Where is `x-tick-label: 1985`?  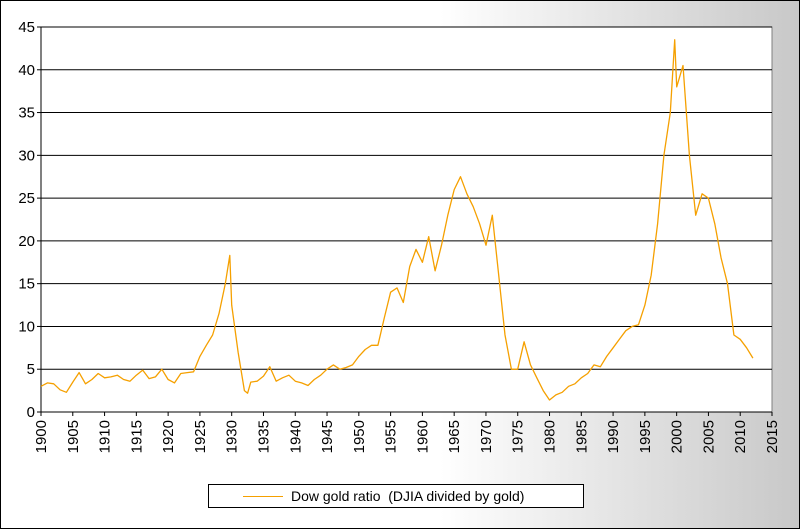 x-tick-label: 1985 is located at coordinates (581, 436).